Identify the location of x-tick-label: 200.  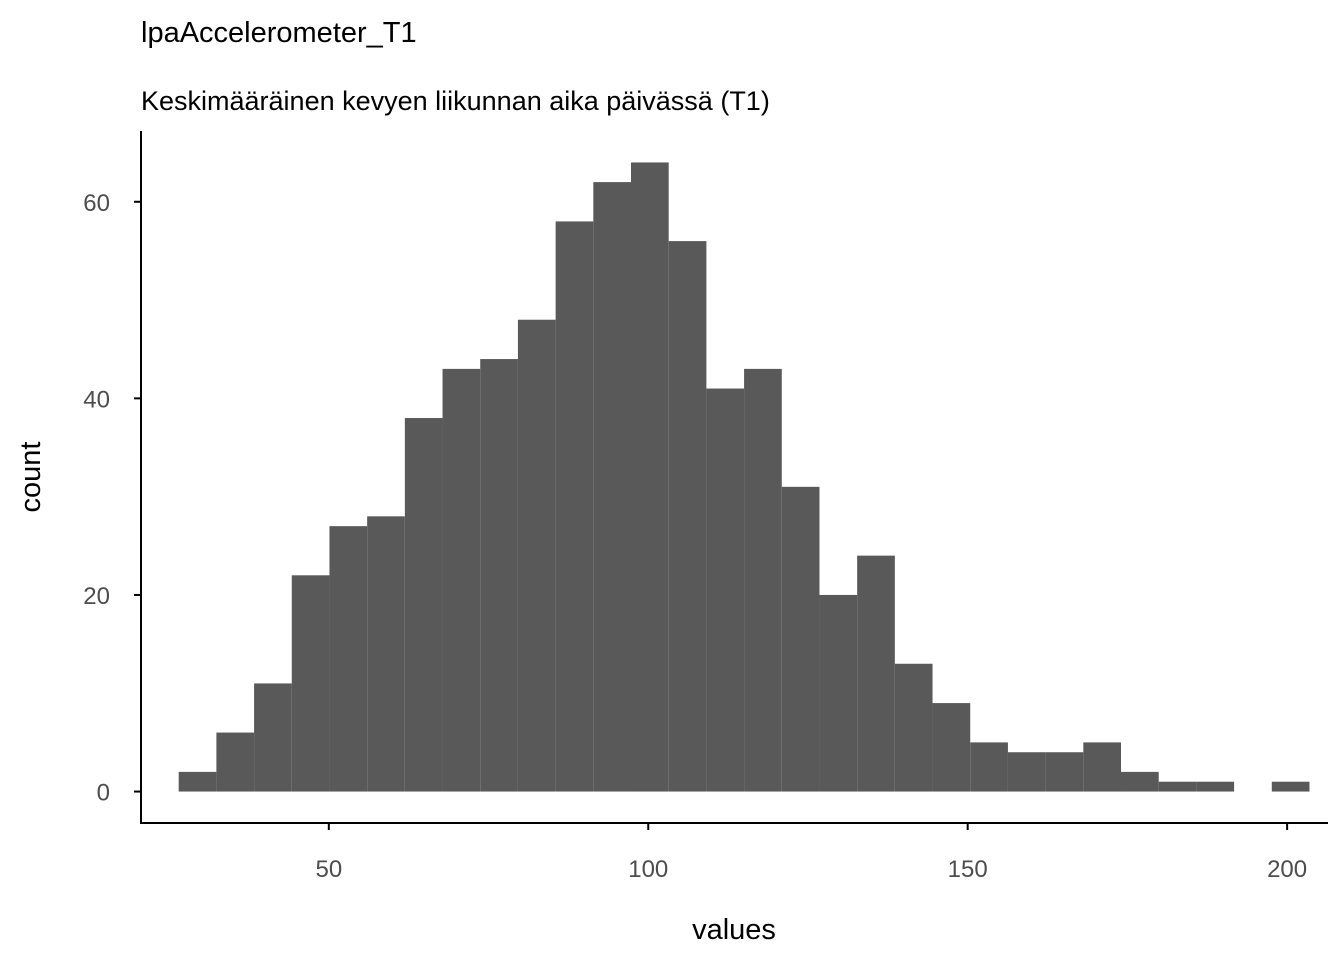
(1287, 869).